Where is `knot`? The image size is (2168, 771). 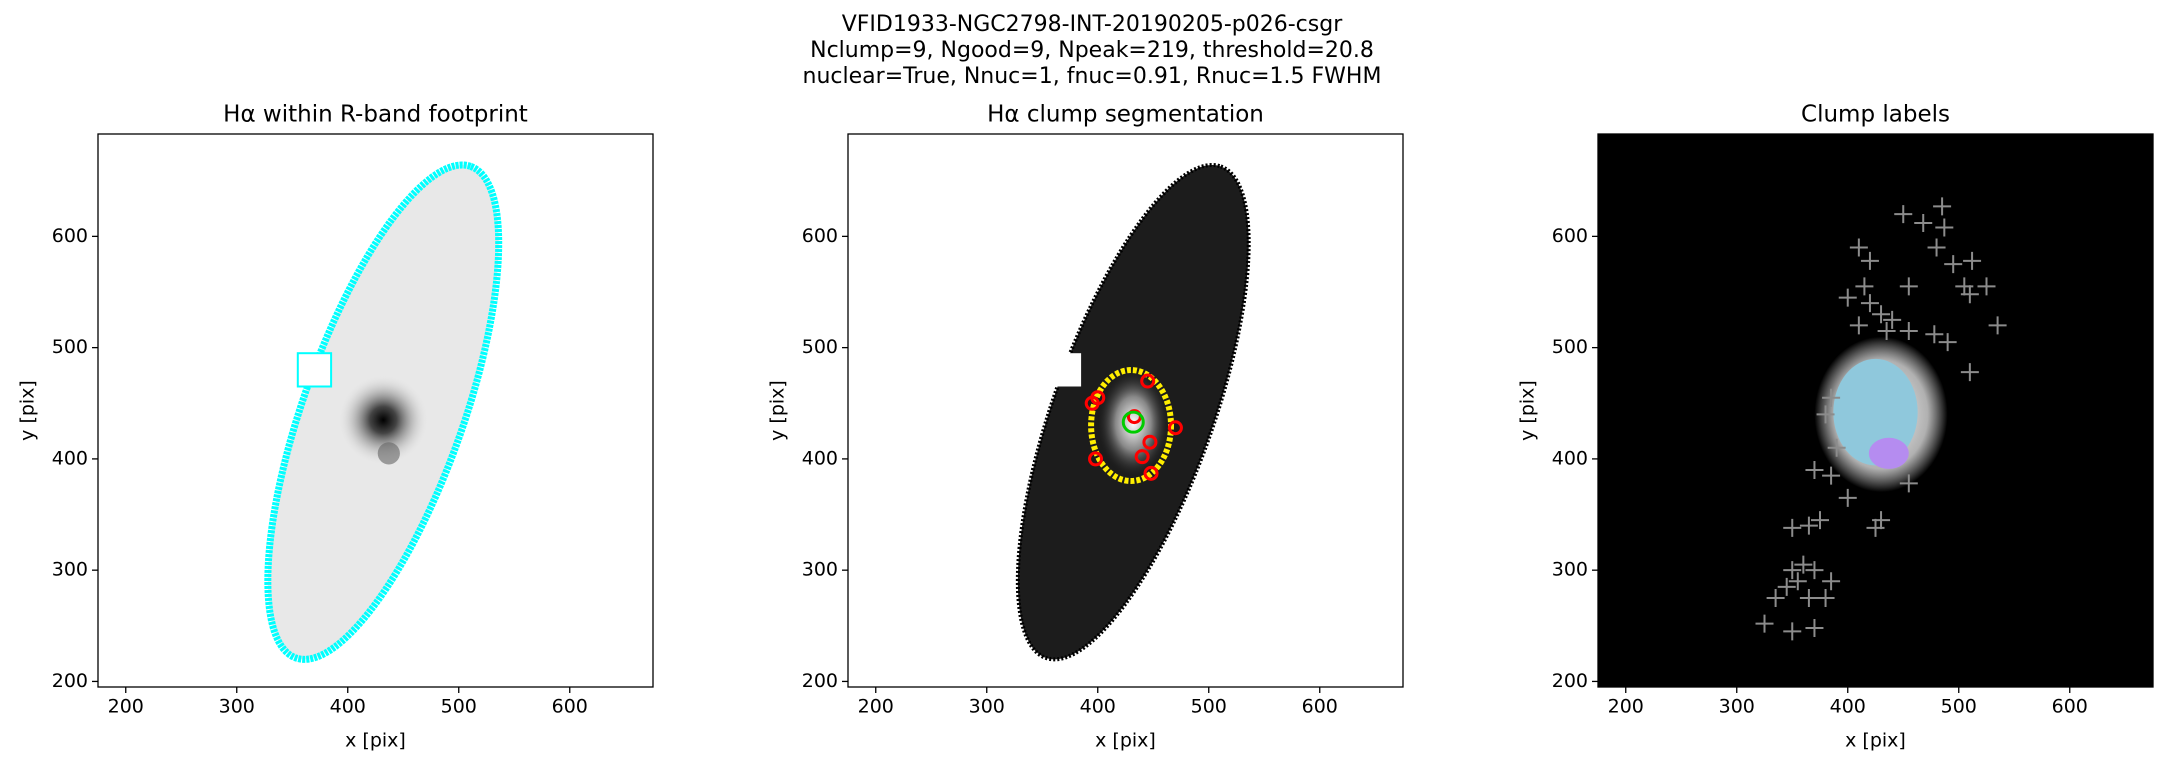
knot is located at coordinates (388, 453).